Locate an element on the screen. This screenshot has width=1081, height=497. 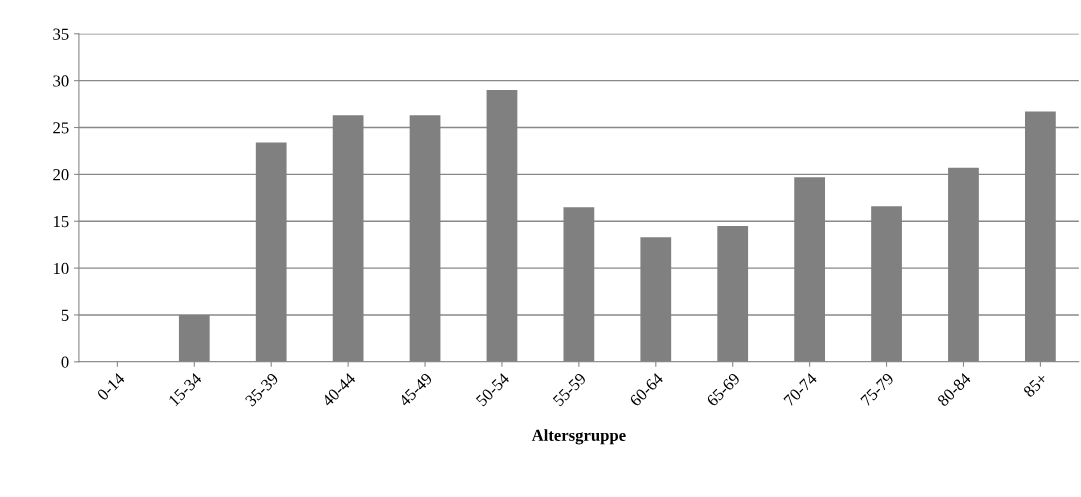
y-tick-label: 35 is located at coordinates (61, 34).